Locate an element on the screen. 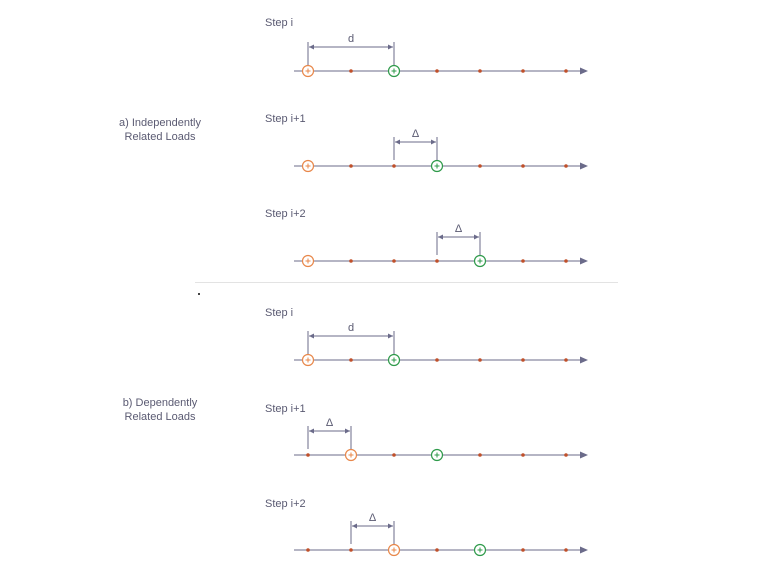  step-title-a3: Step i+2 is located at coordinates (285, 214).